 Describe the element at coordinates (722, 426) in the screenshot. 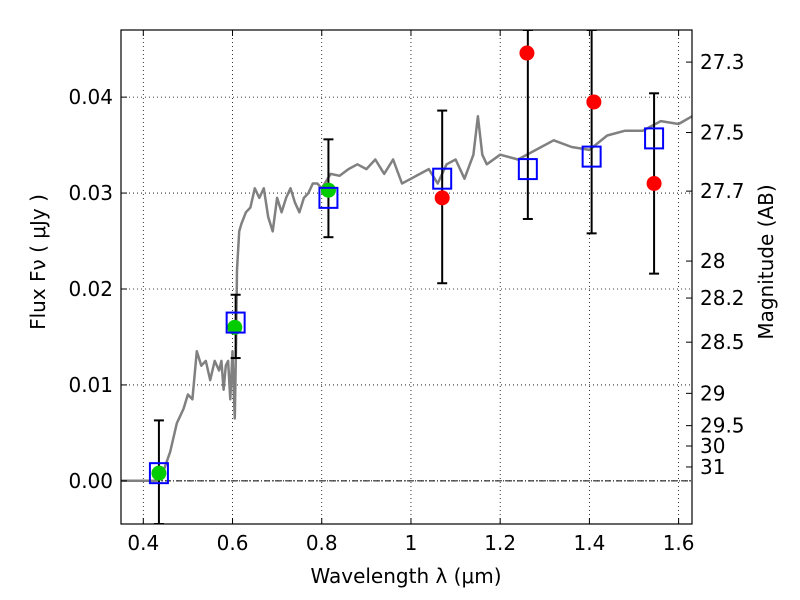

I see `y2-tick-label: 29.5` at that location.